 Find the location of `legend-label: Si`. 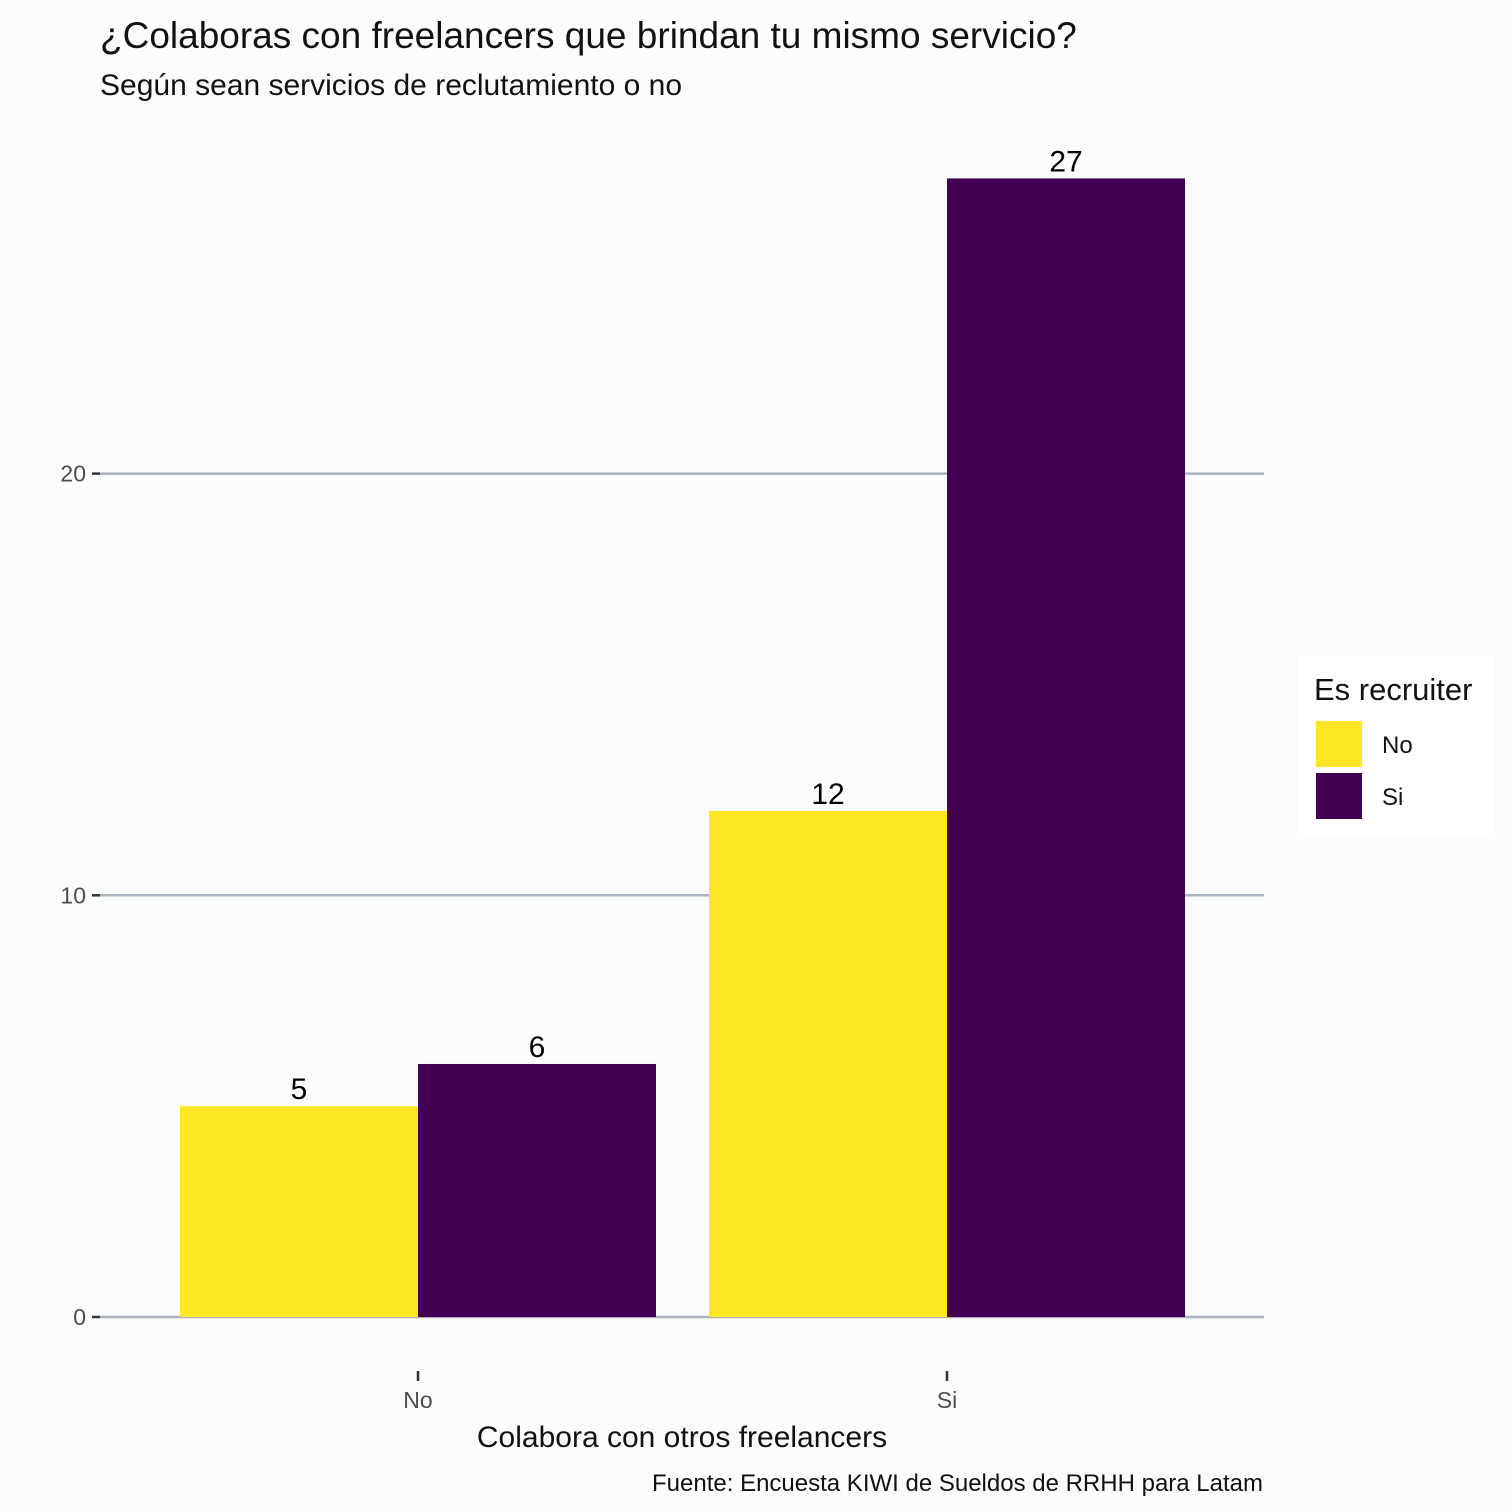

legend-label: Si is located at coordinates (1392, 797).